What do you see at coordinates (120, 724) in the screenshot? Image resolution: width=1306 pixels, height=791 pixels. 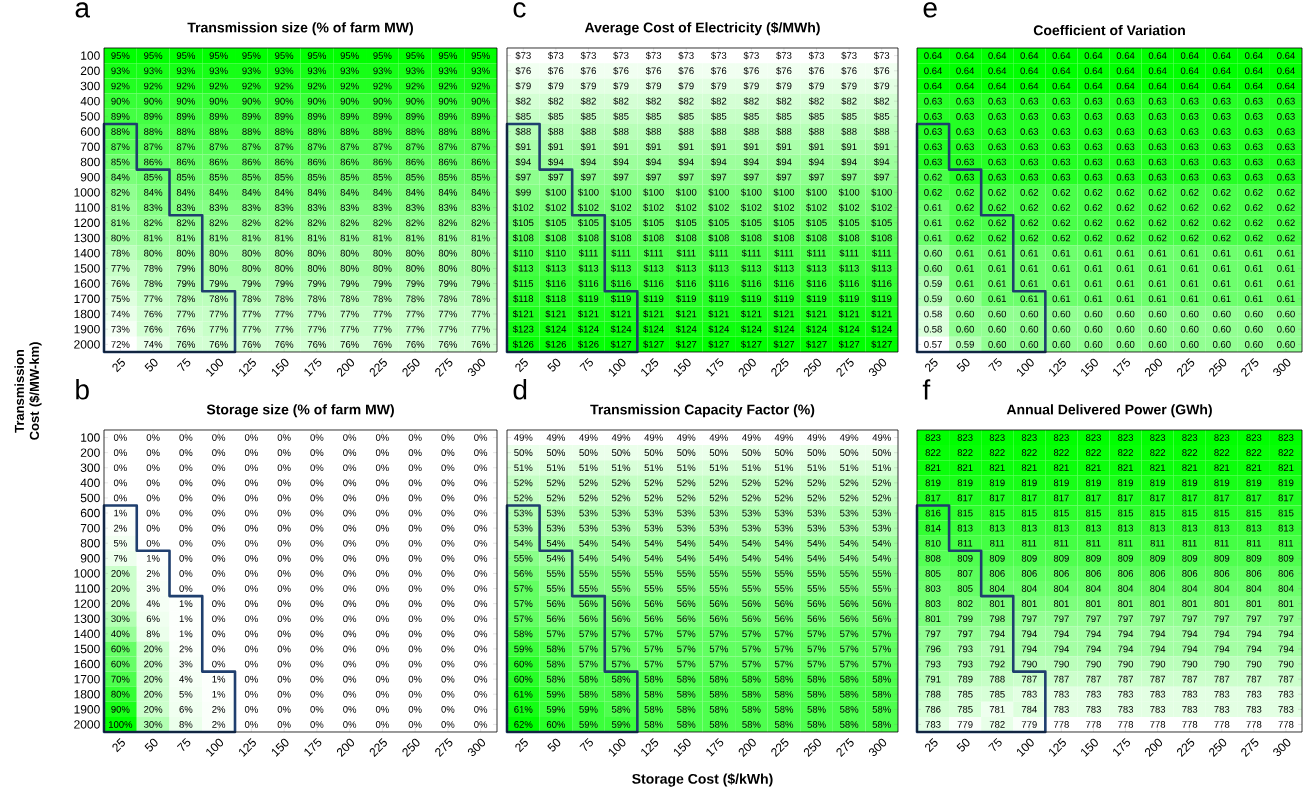 I see `data-label: 100%` at bounding box center [120, 724].